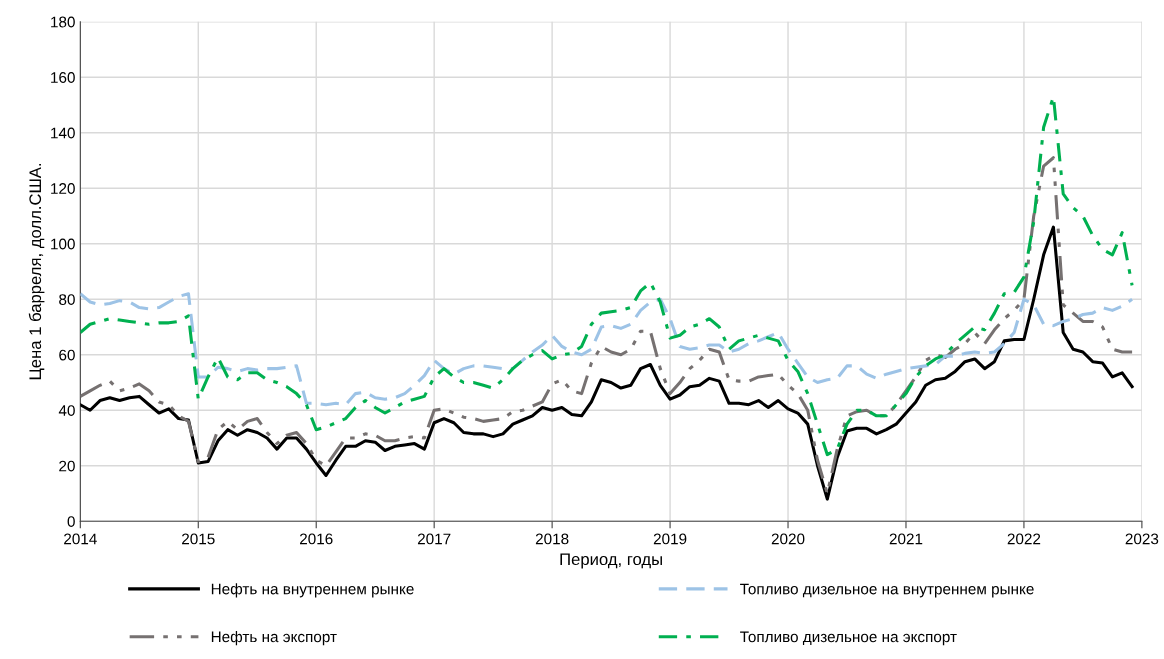 Image resolution: width=1164 pixels, height=659 pixels. What do you see at coordinates (66, 410) in the screenshot?
I see `y-tick-label: 40` at bounding box center [66, 410].